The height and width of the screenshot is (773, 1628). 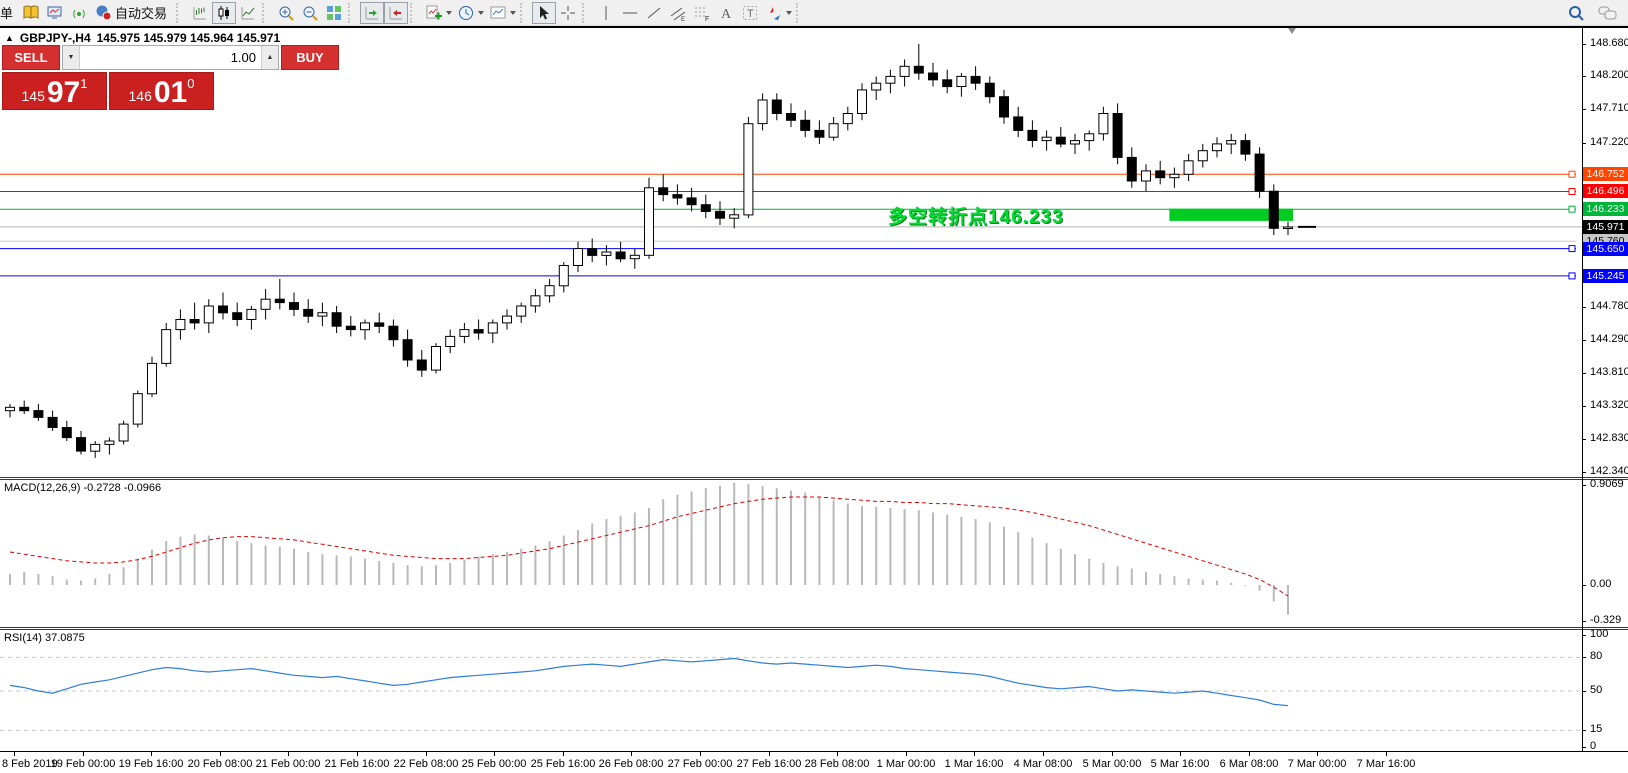 What do you see at coordinates (79, 13) in the screenshot?
I see `signals-icon` at bounding box center [79, 13].